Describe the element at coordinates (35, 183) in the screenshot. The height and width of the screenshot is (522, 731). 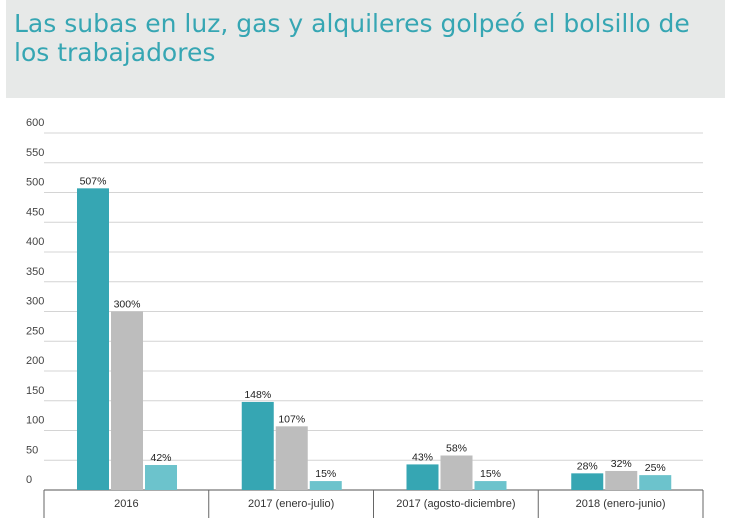
I see `y-tick-label: 500` at that location.